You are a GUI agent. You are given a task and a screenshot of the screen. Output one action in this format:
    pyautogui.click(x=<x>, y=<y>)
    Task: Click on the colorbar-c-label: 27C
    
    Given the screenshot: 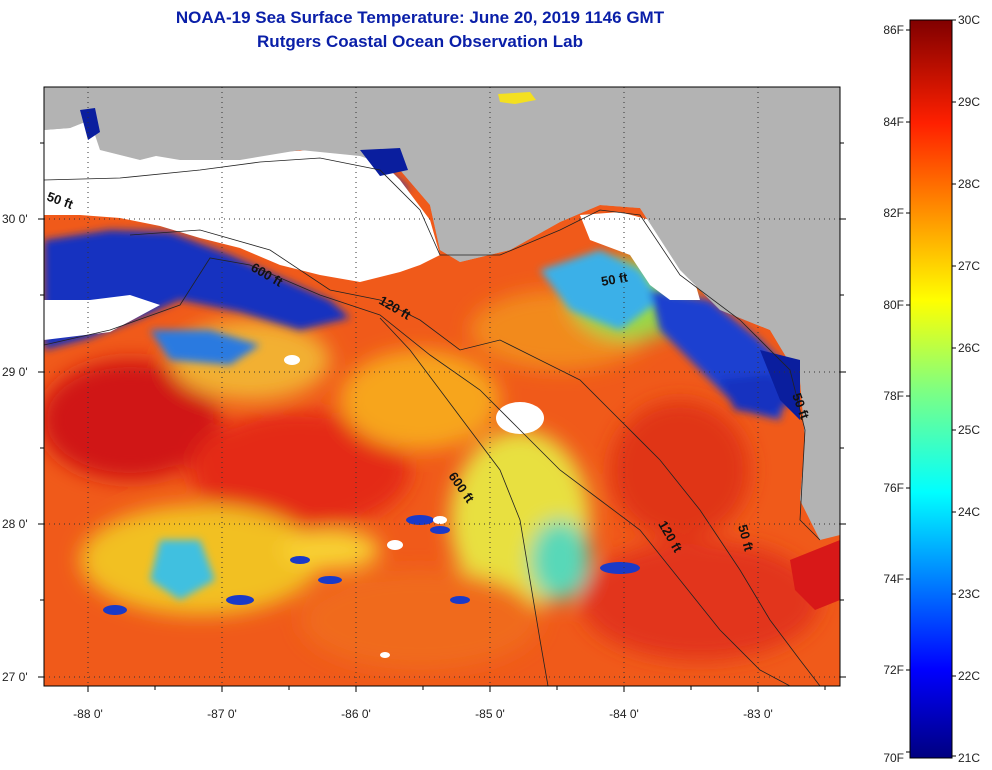 What is the action you would take?
    pyautogui.click(x=969, y=266)
    